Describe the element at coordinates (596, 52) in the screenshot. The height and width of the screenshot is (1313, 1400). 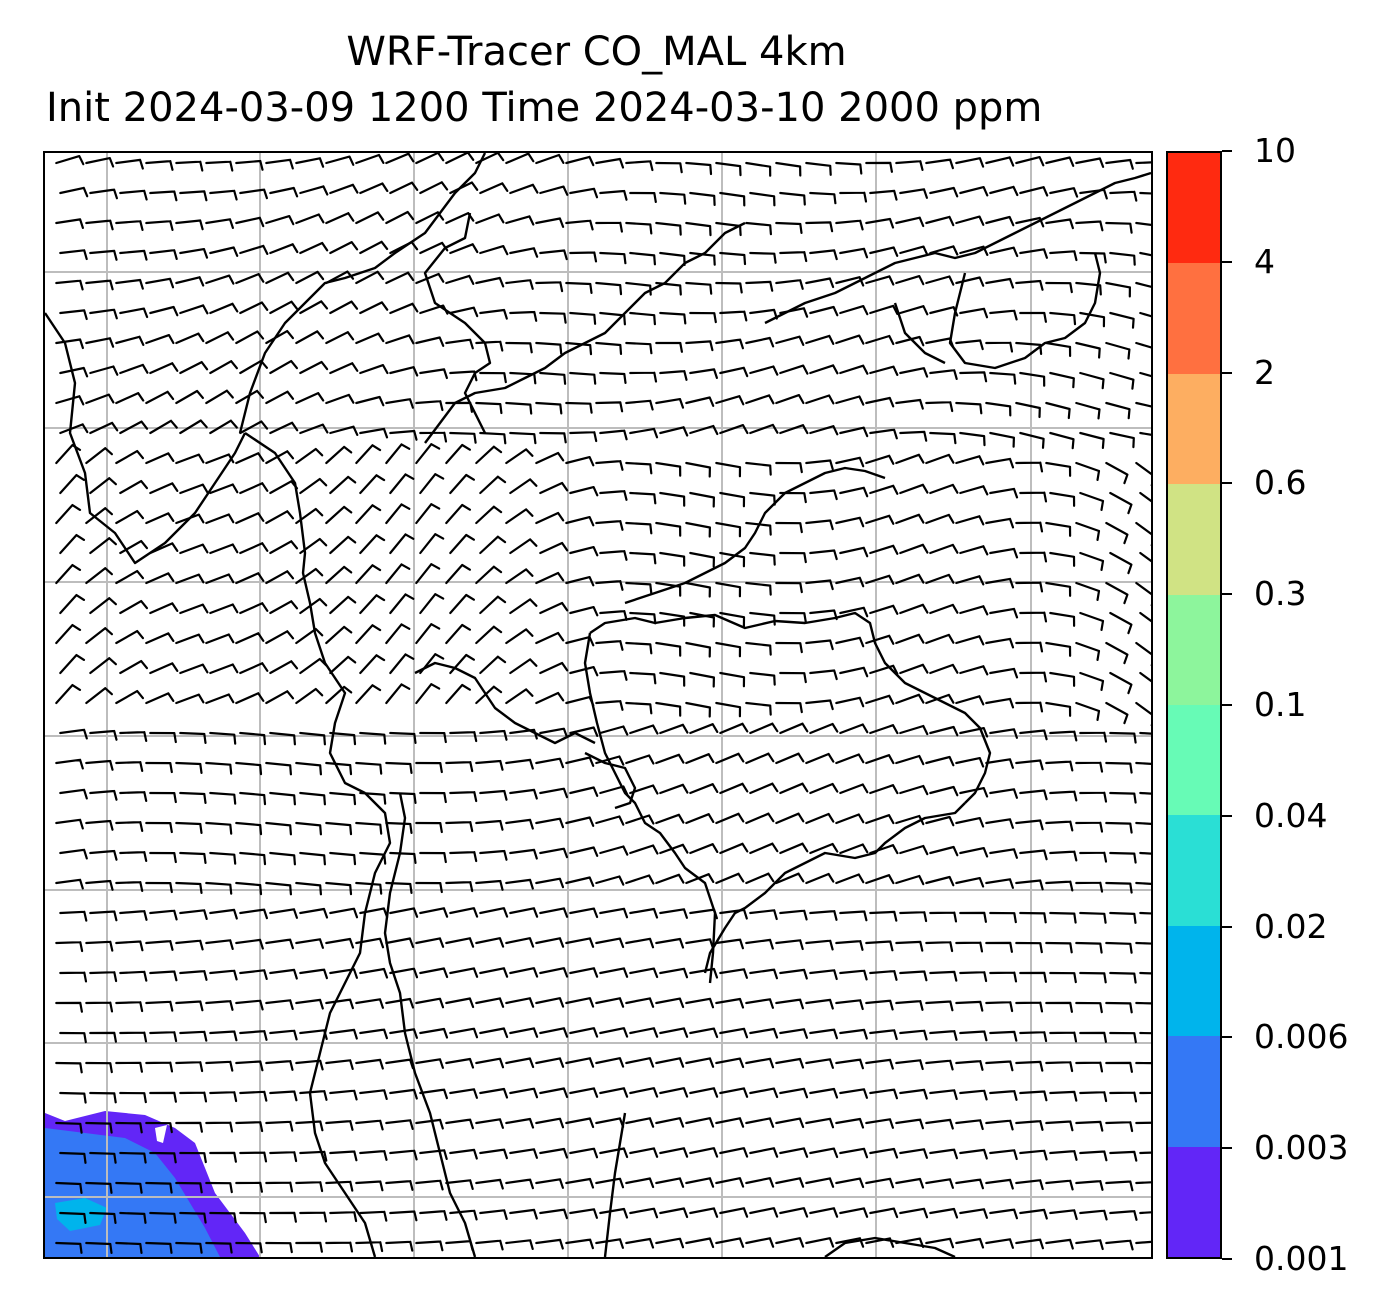
I see `chart-title-line-1: WRF-Tracer CO_MAL 4km` at that location.